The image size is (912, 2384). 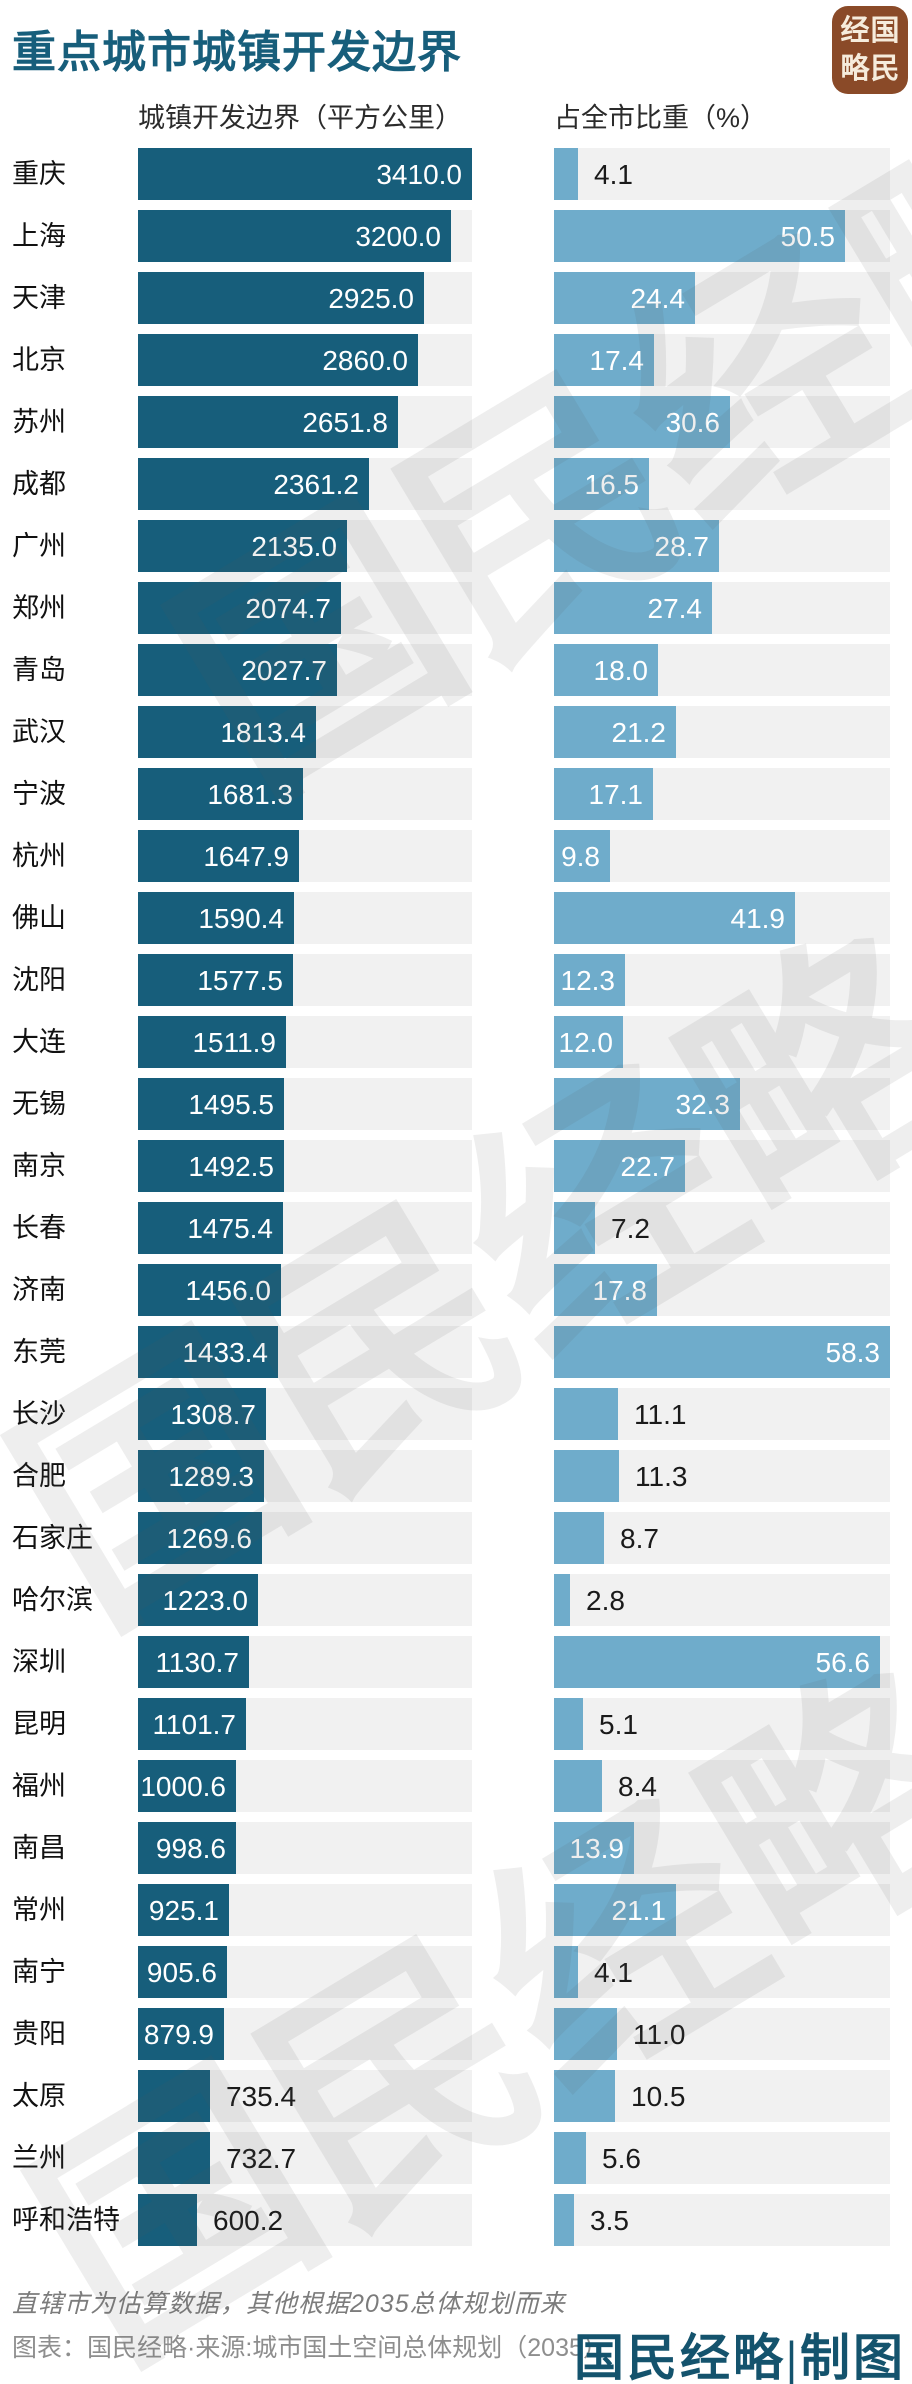 What do you see at coordinates (241, 918) in the screenshot?
I see `area-value: 1590.4` at bounding box center [241, 918].